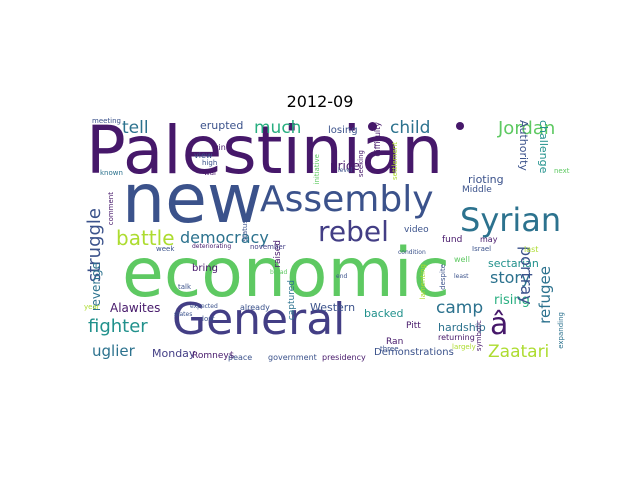 This screenshot has width=640, height=480. Describe the element at coordinates (255, 307) in the screenshot. I see `word-already: already` at that location.